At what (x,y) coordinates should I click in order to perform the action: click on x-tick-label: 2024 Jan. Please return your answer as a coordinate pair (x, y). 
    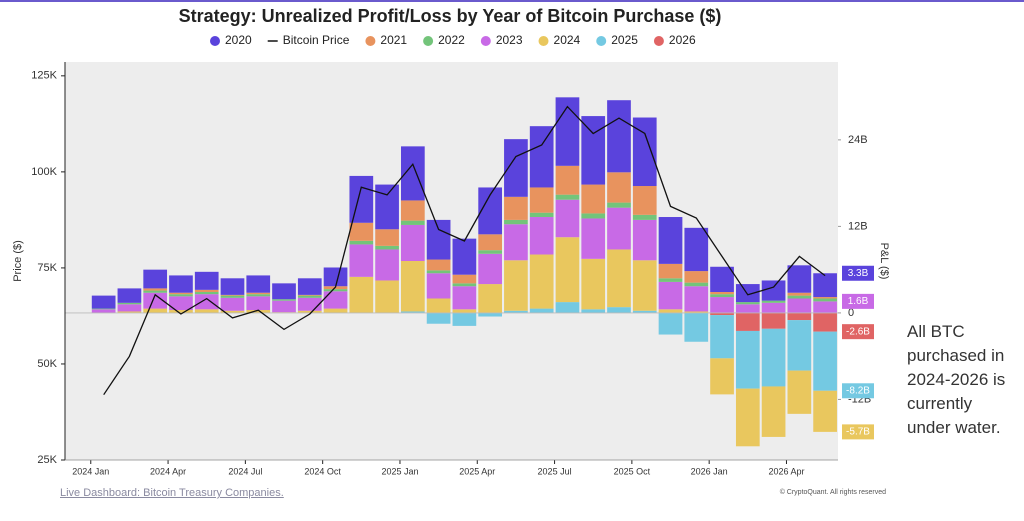
    Looking at the image, I should click on (90, 471).